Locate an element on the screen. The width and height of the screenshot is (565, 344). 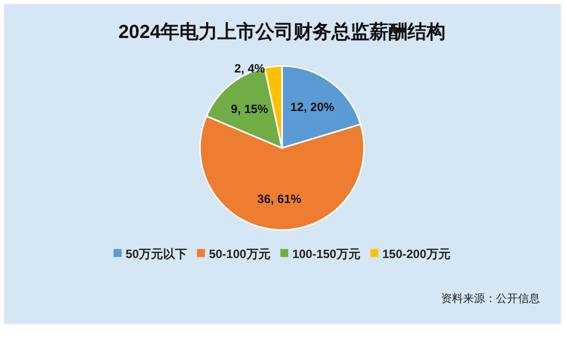
text: 资料来源：公开信息 is located at coordinates (490, 298).